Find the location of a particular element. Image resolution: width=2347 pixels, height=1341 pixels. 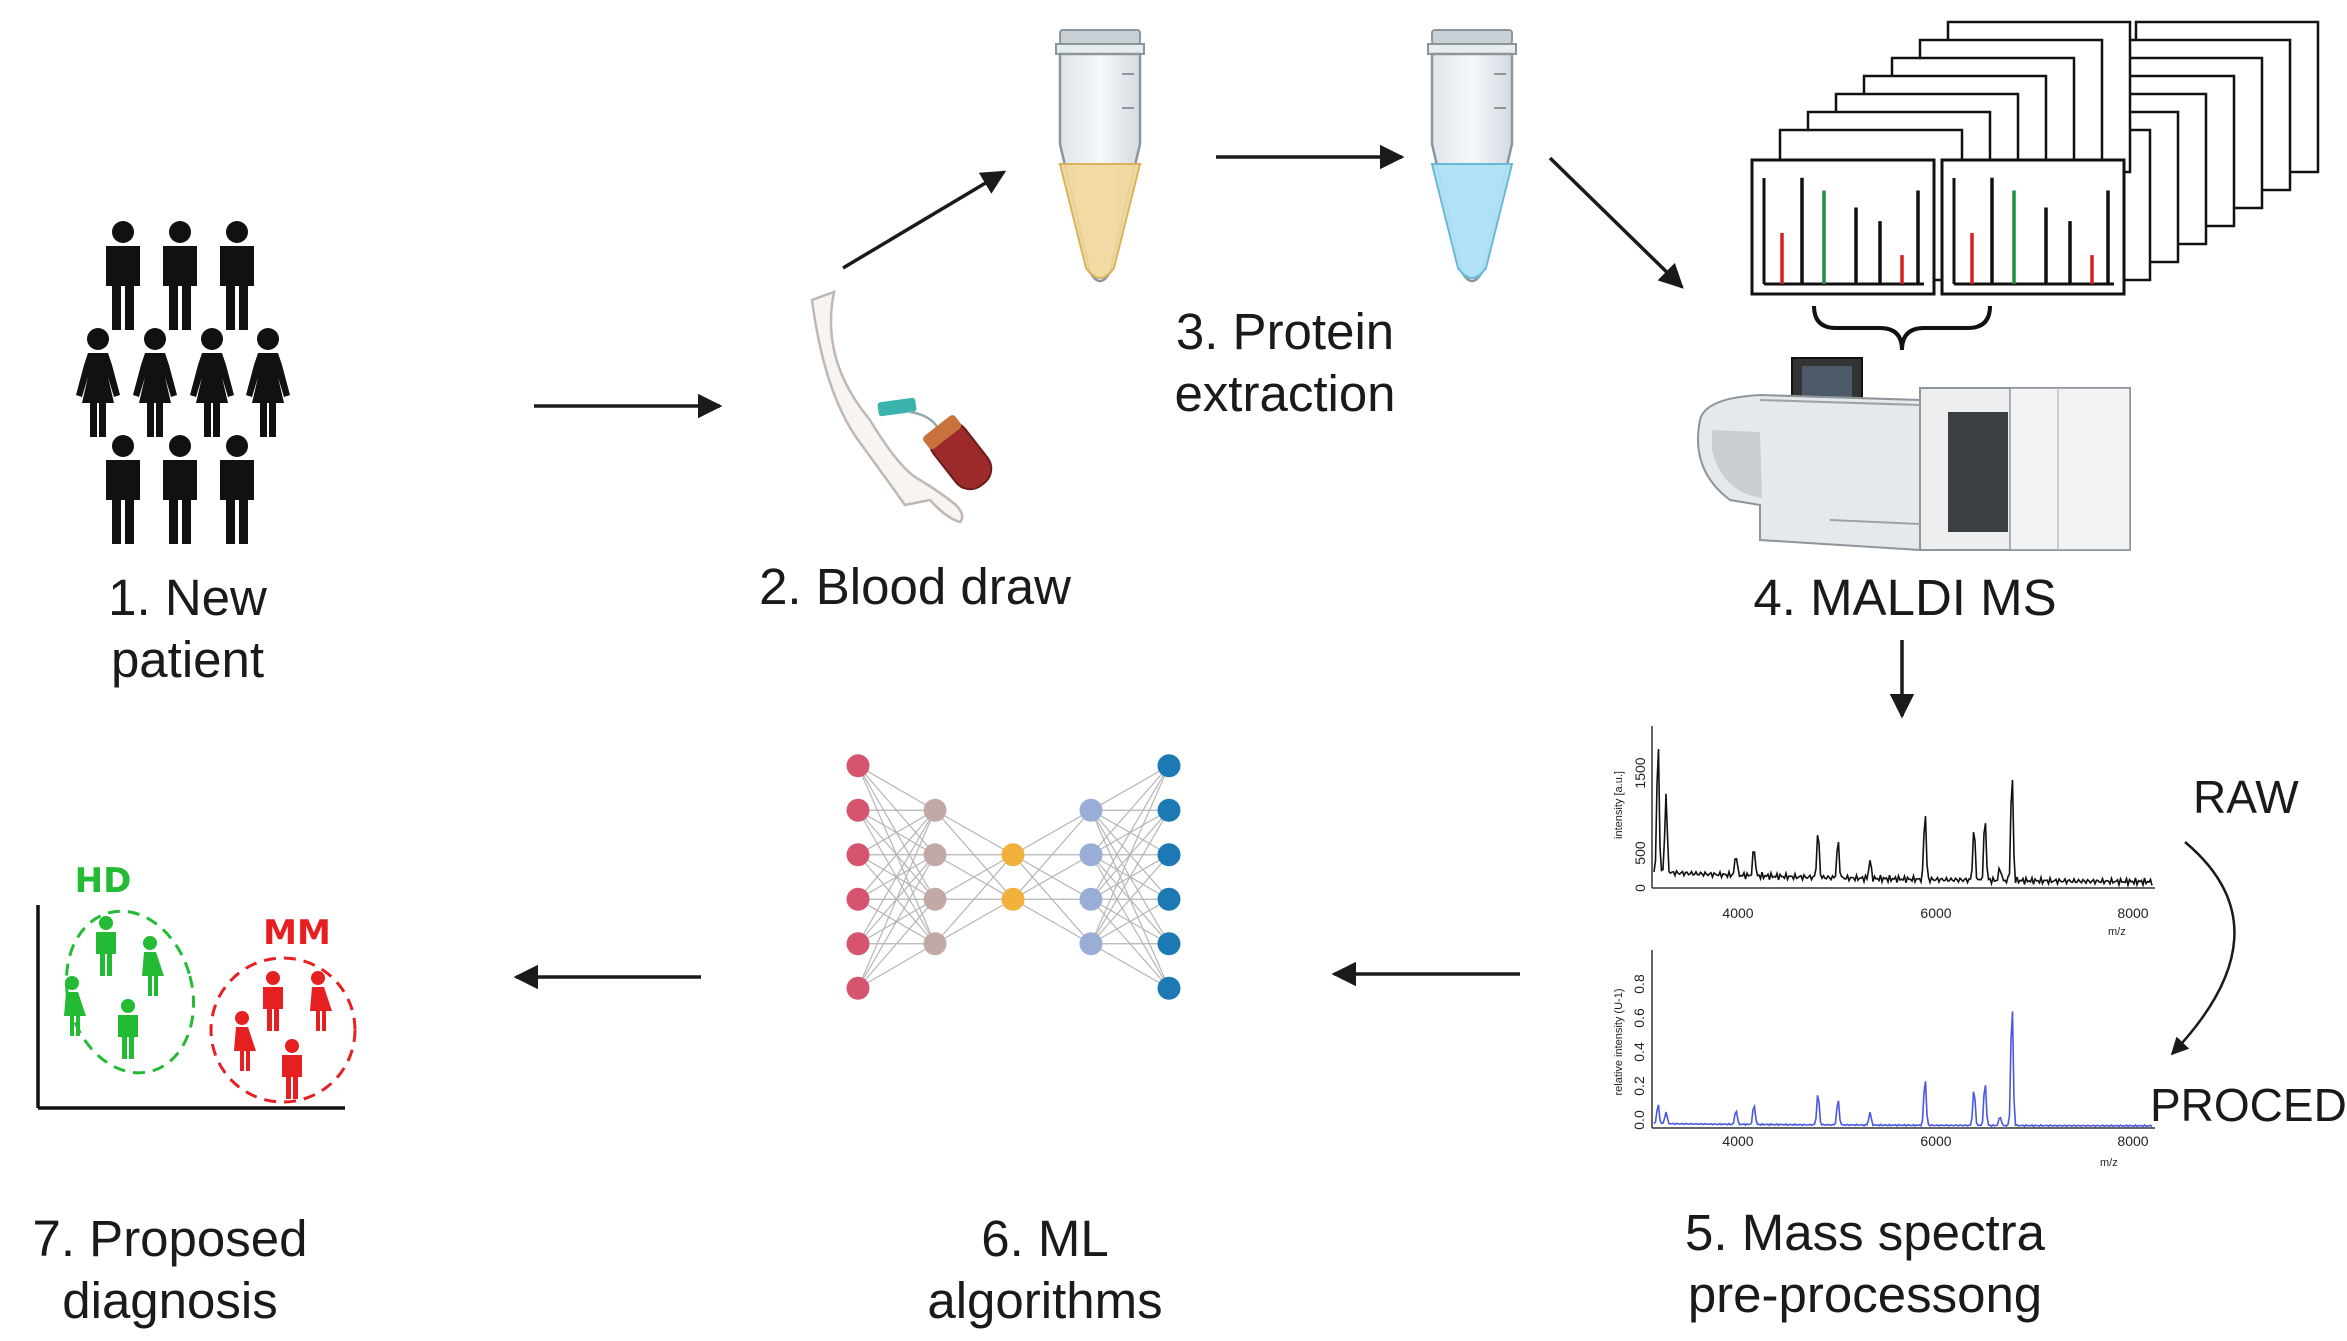

hd-label: HD is located at coordinates (103, 881).